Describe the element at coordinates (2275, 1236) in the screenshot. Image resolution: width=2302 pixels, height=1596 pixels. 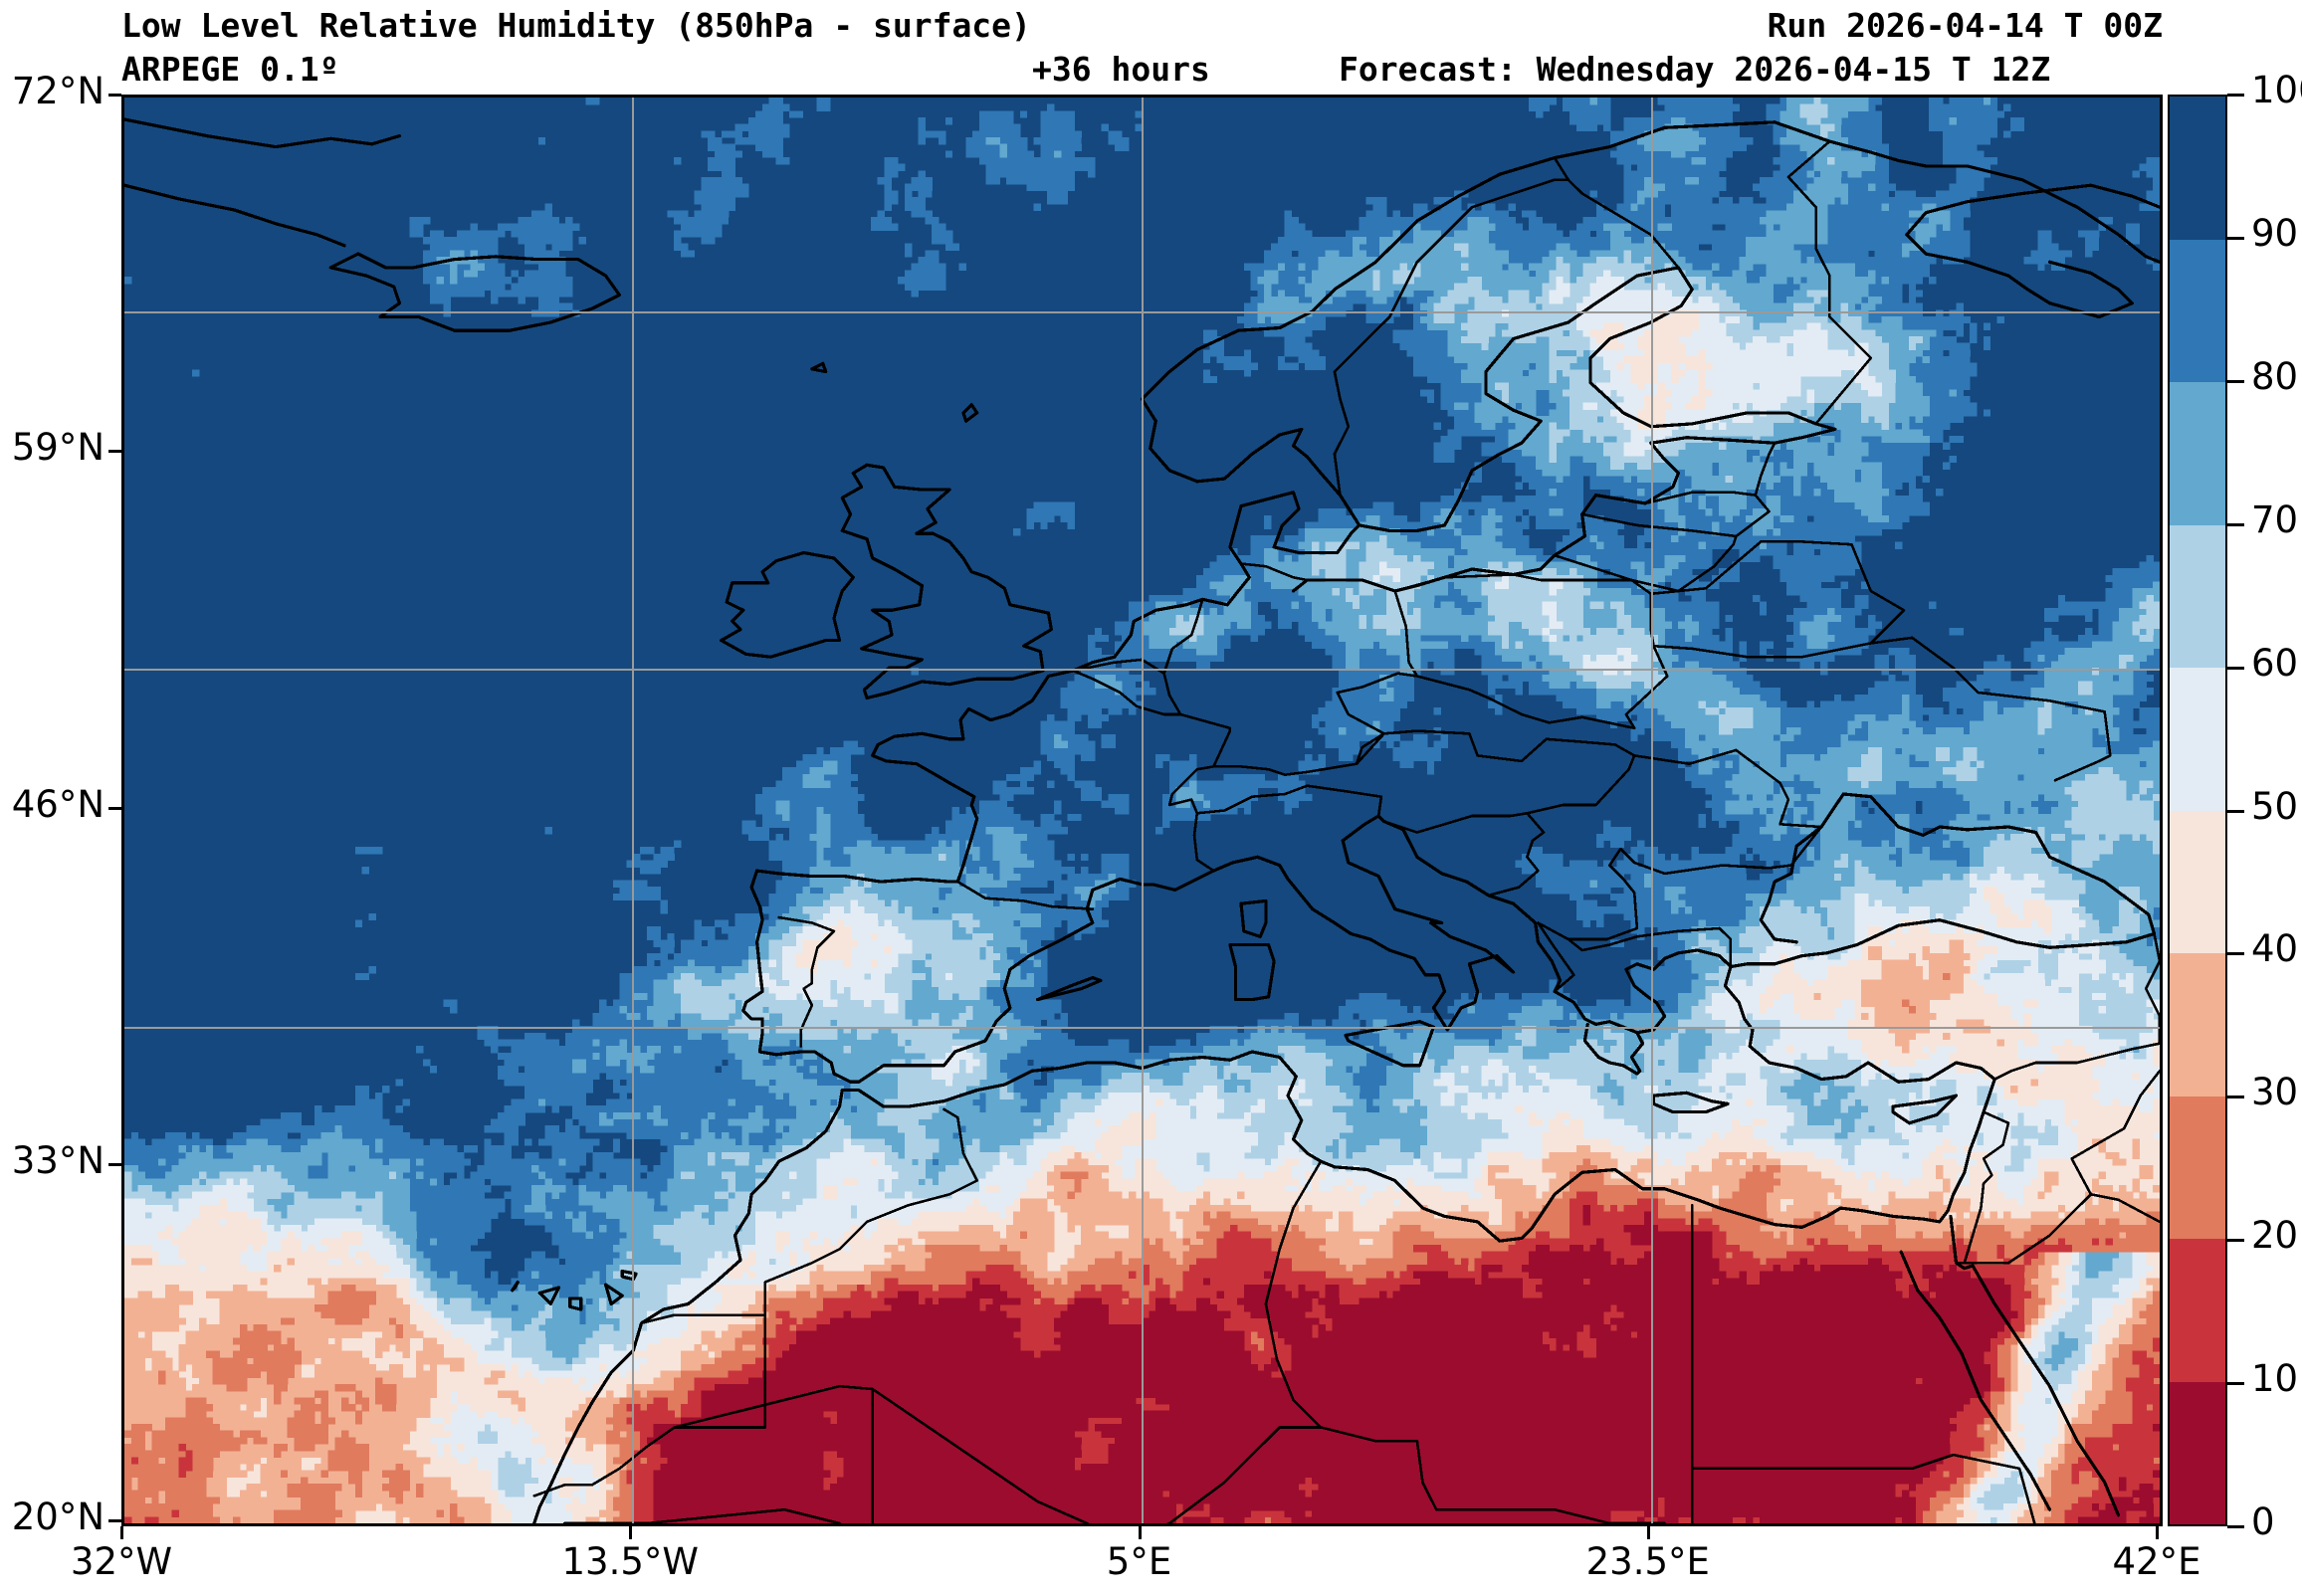
I see `colorbar-tick-label: 20` at that location.